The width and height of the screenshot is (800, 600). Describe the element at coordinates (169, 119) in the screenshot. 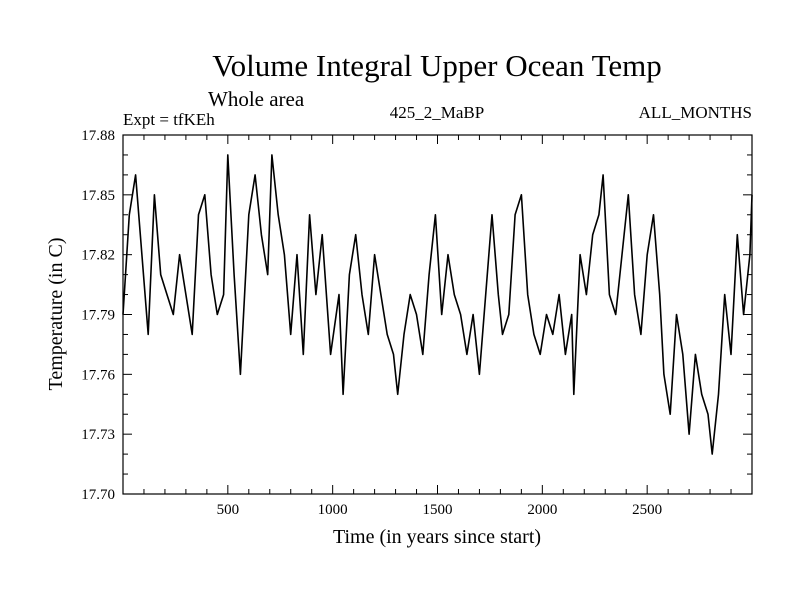

I see `experiment-label: Expt = tfKEh` at that location.